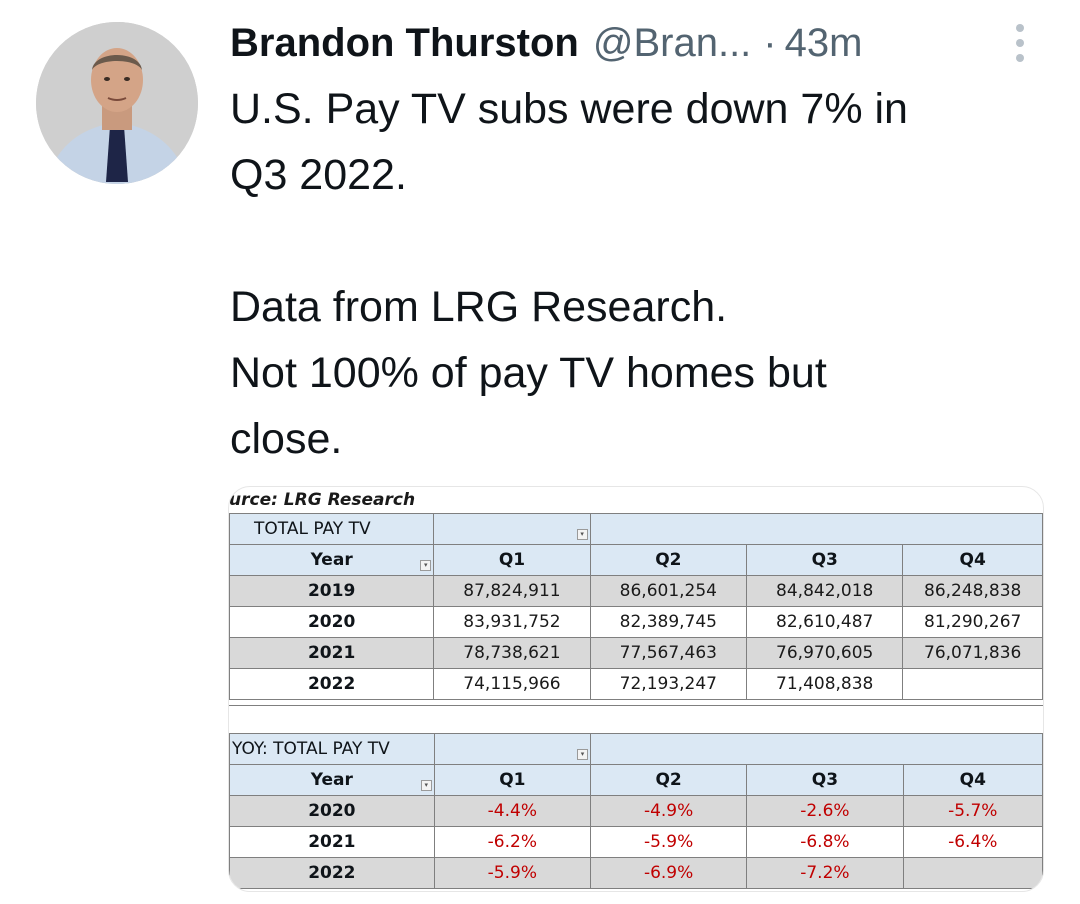  What do you see at coordinates (404, 42) in the screenshot?
I see `display-name: Brandon Thurston` at bounding box center [404, 42].